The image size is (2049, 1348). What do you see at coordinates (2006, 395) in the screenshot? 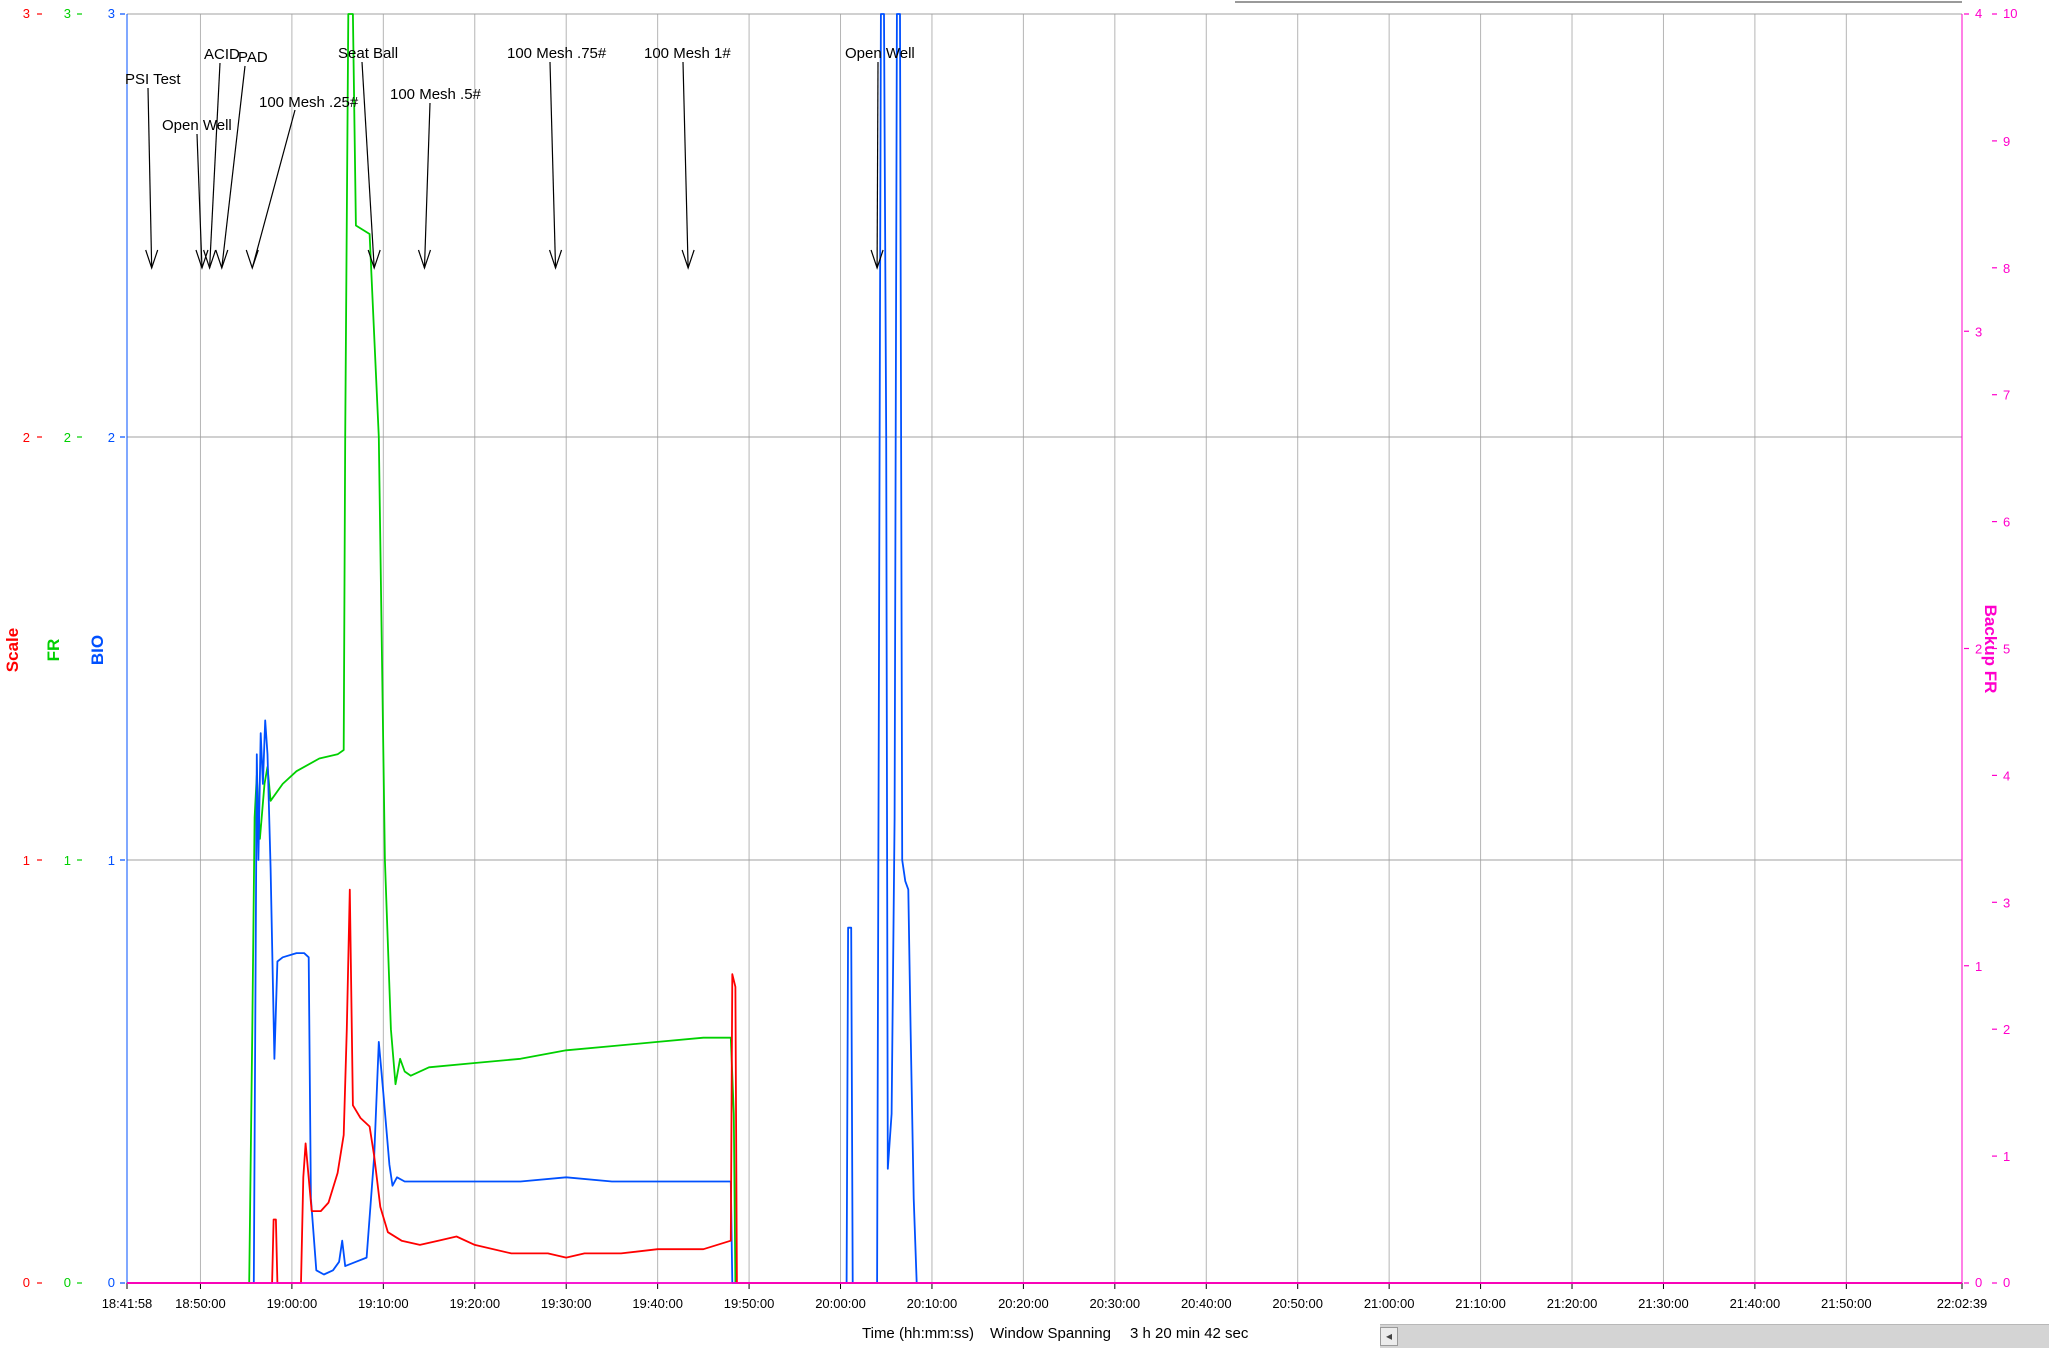
I see `y-tick-label: 7` at bounding box center [2006, 395].